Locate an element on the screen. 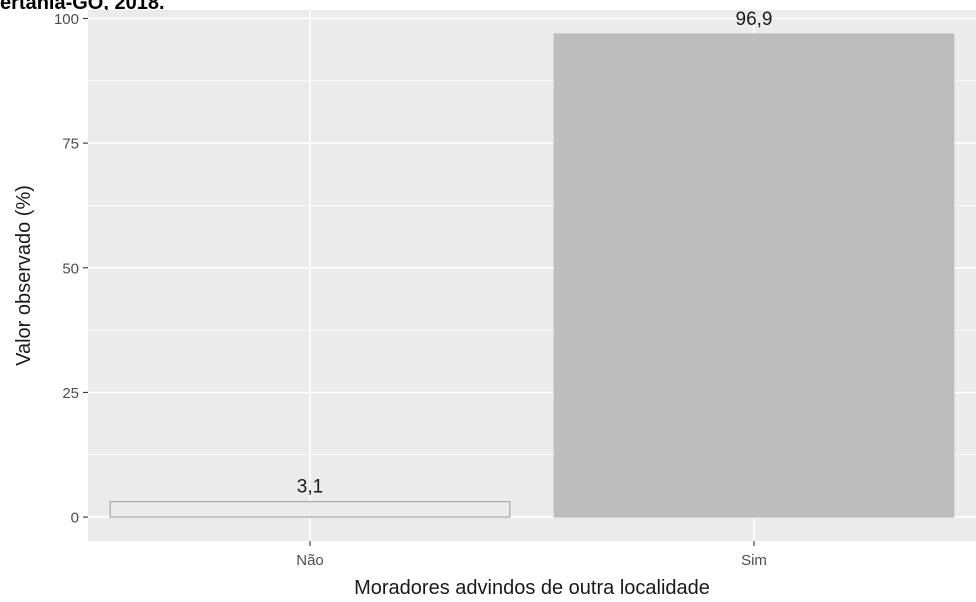 This screenshot has height=602, width=976. x-axis-title: Moradores advindos de outra localidade is located at coordinates (532, 588).